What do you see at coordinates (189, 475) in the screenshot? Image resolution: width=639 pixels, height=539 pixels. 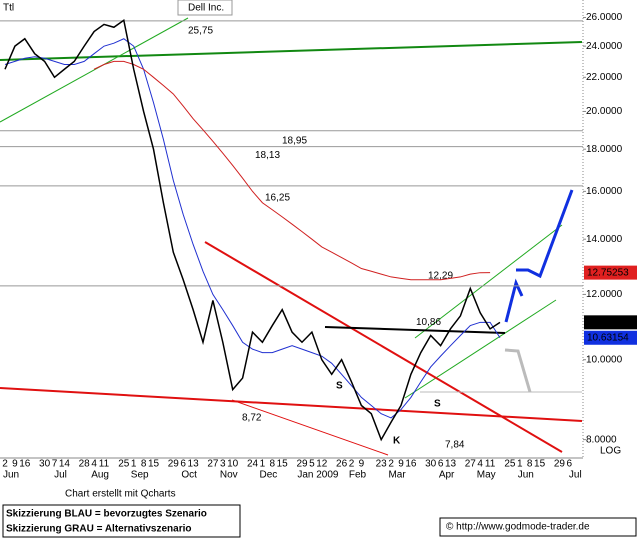 I see `month-label: Oct` at bounding box center [189, 475].